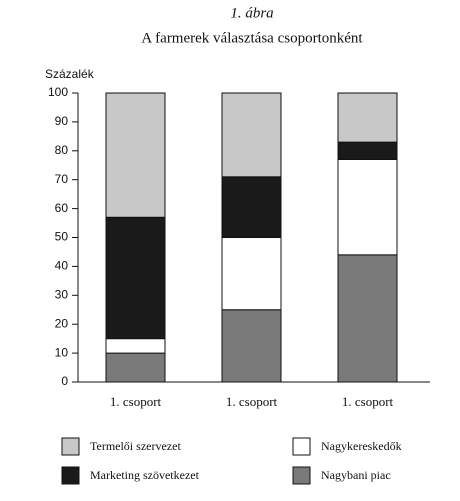 This screenshot has width=460, height=501. Describe the element at coordinates (64, 381) in the screenshot. I see `y-tick-label: 0` at that location.